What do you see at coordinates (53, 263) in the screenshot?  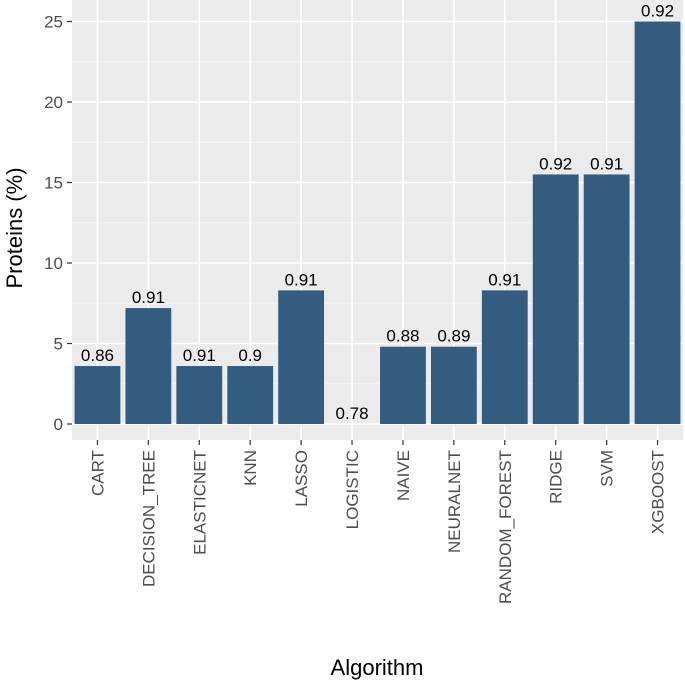 I see `y-tick-label: 10` at bounding box center [53, 263].